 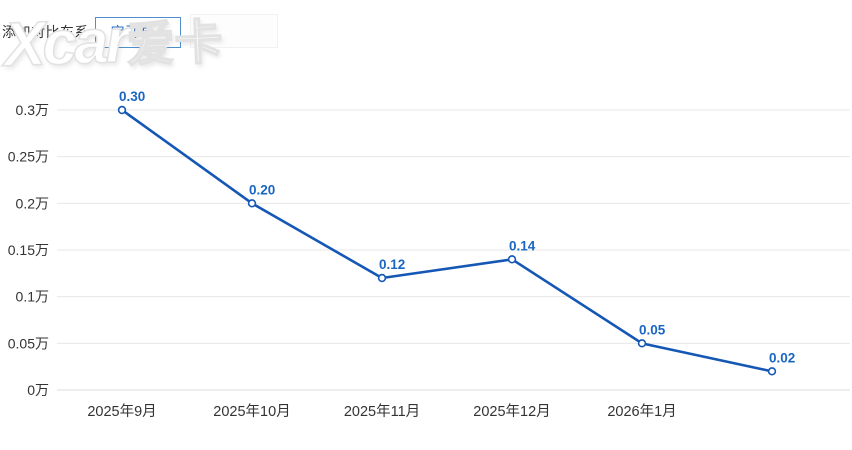 What do you see at coordinates (121, 411) in the screenshot?
I see `x-axis-label: 2025年9月` at bounding box center [121, 411].